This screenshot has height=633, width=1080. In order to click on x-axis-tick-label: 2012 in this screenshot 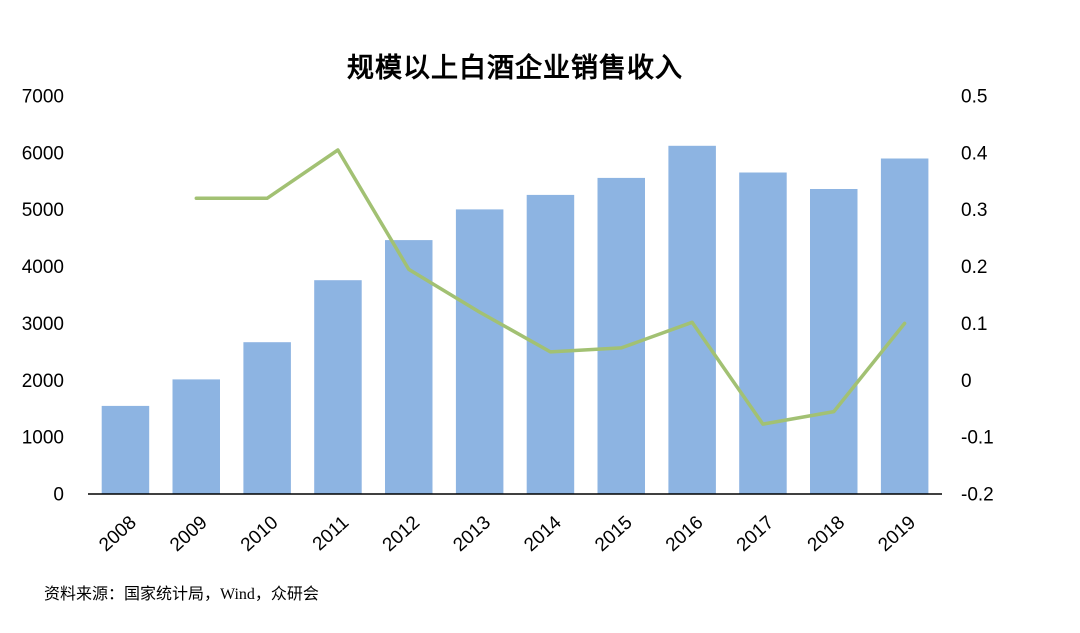, I will do `click(401, 534)`.